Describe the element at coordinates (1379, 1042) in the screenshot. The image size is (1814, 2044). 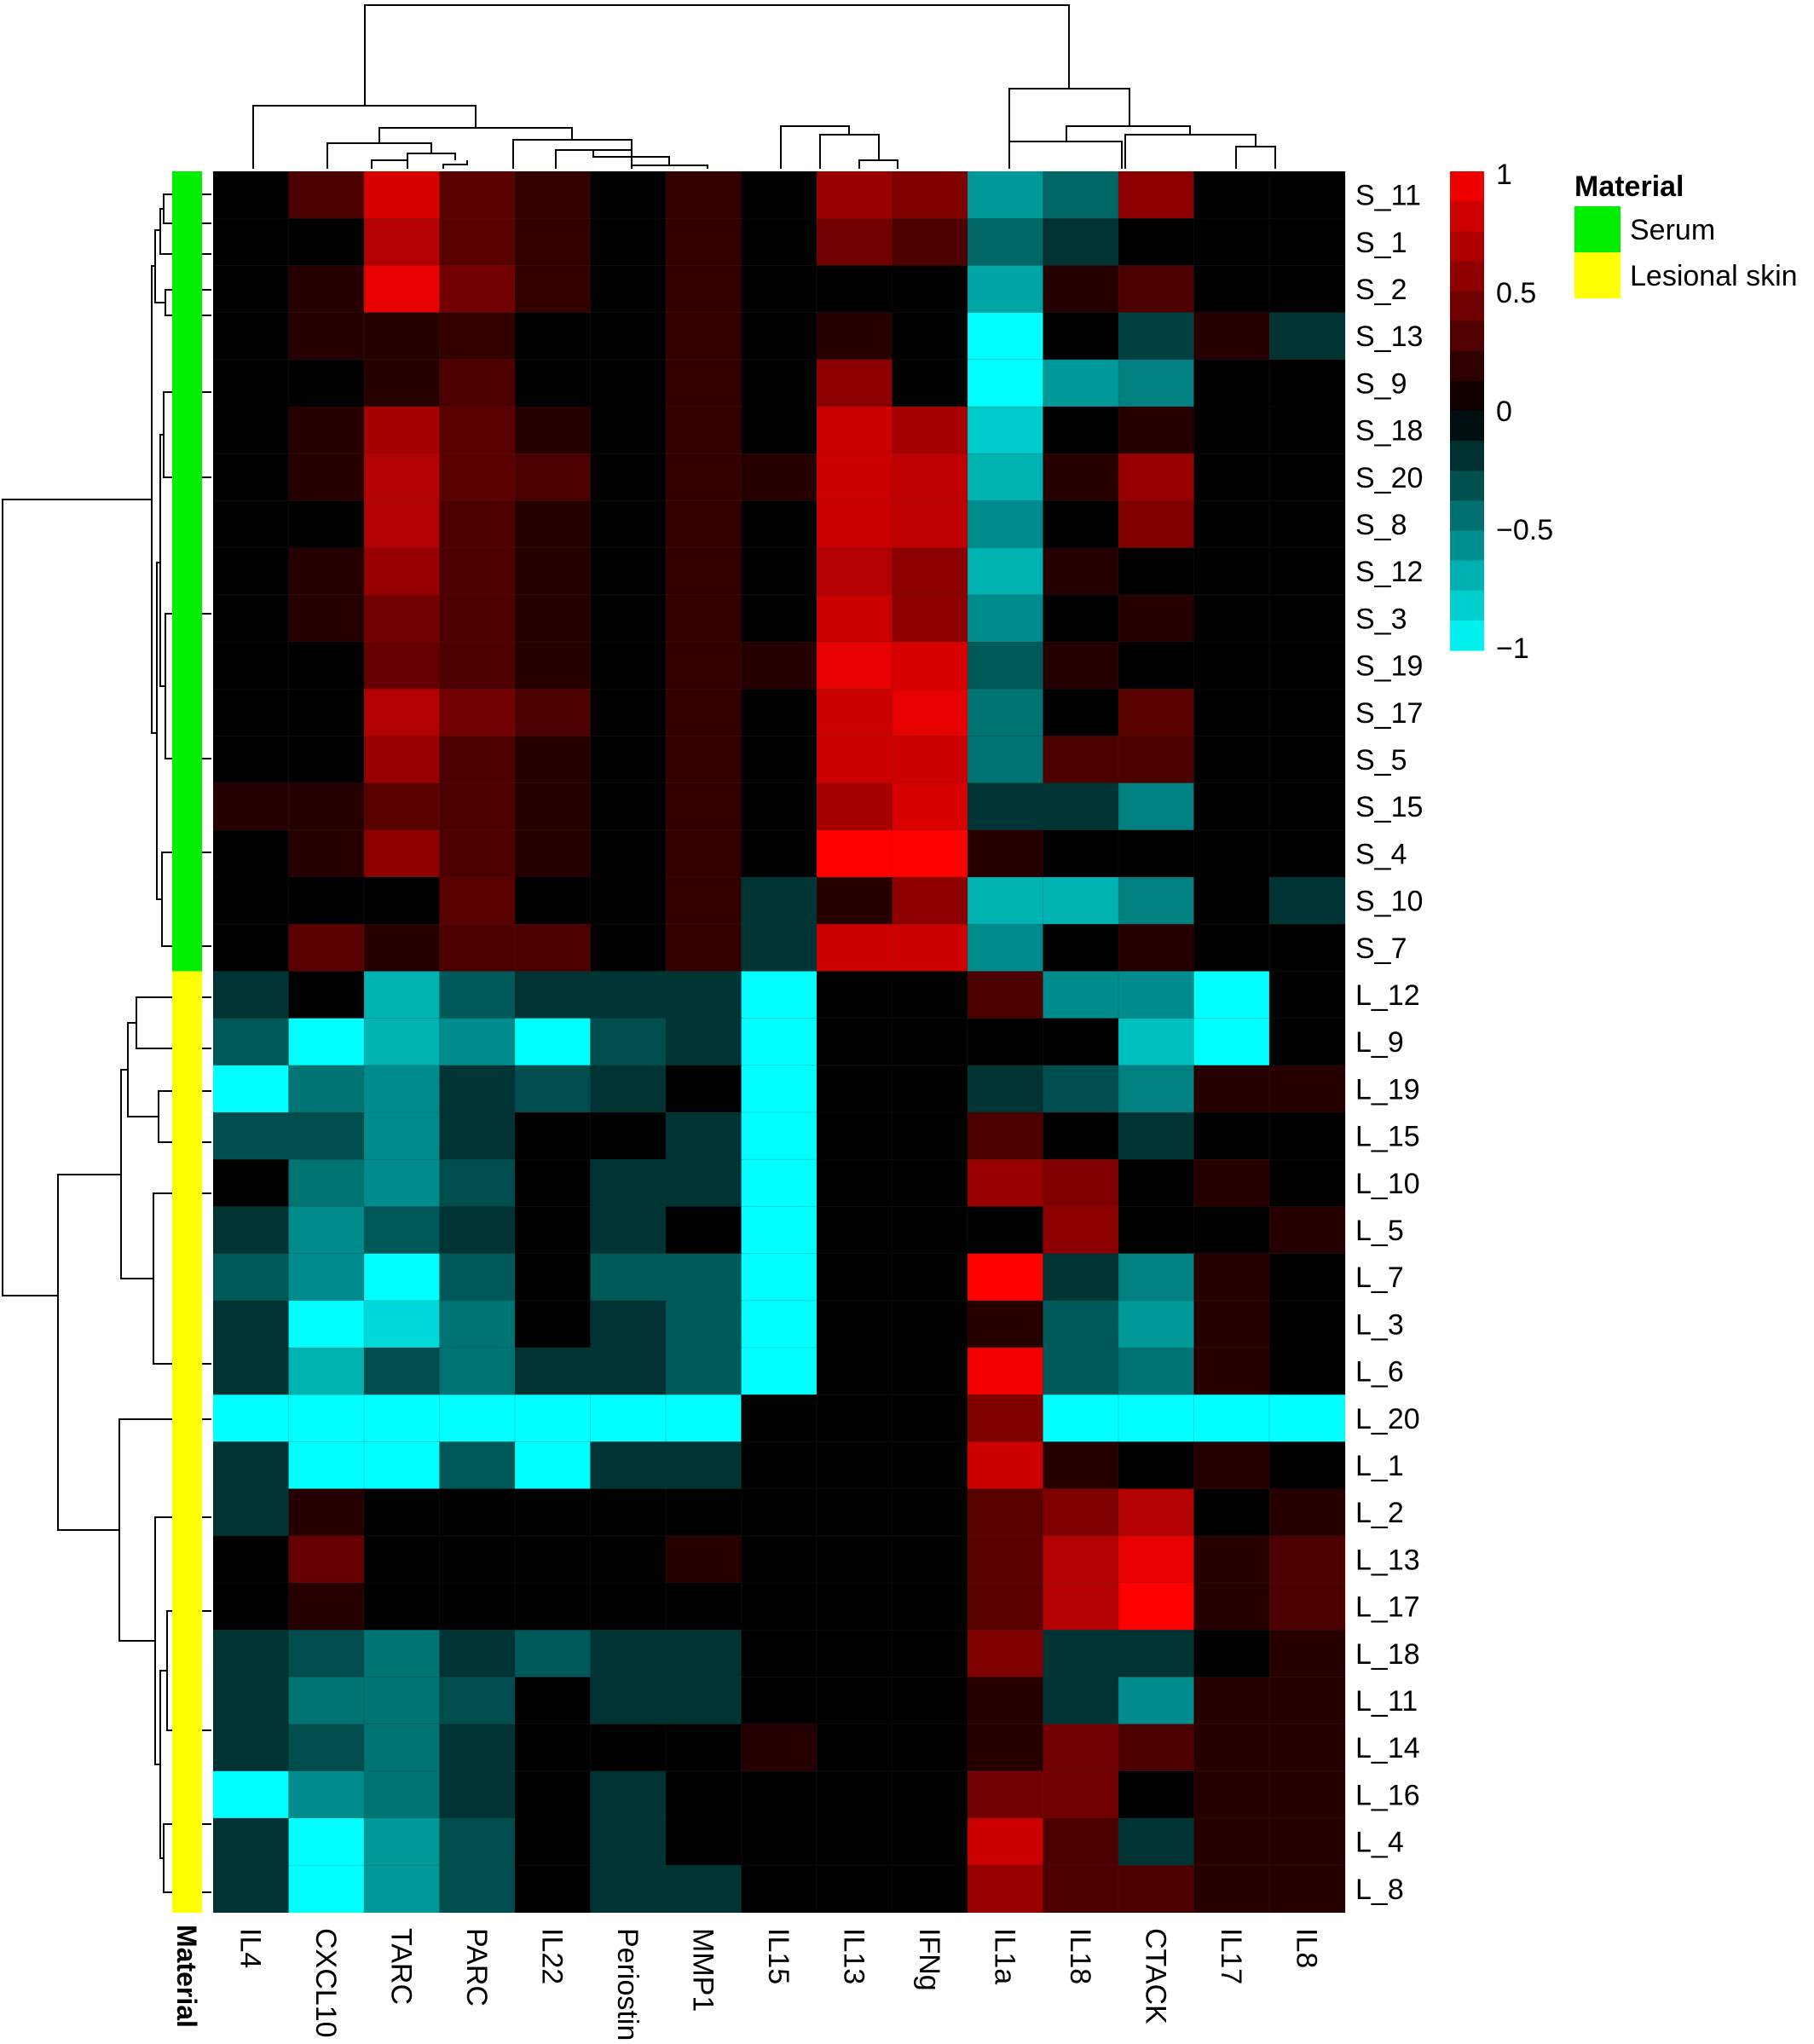
I see `row-label: L_9` at that location.